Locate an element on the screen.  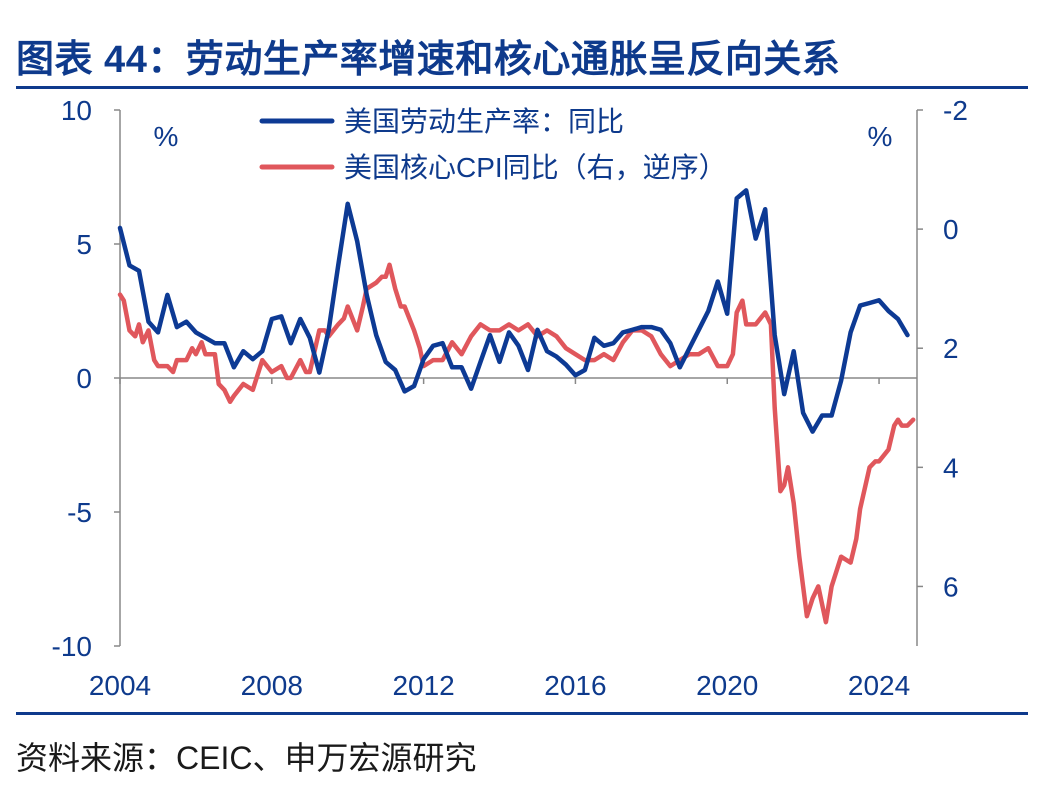
right-unit-label: % is located at coordinates (880, 136).